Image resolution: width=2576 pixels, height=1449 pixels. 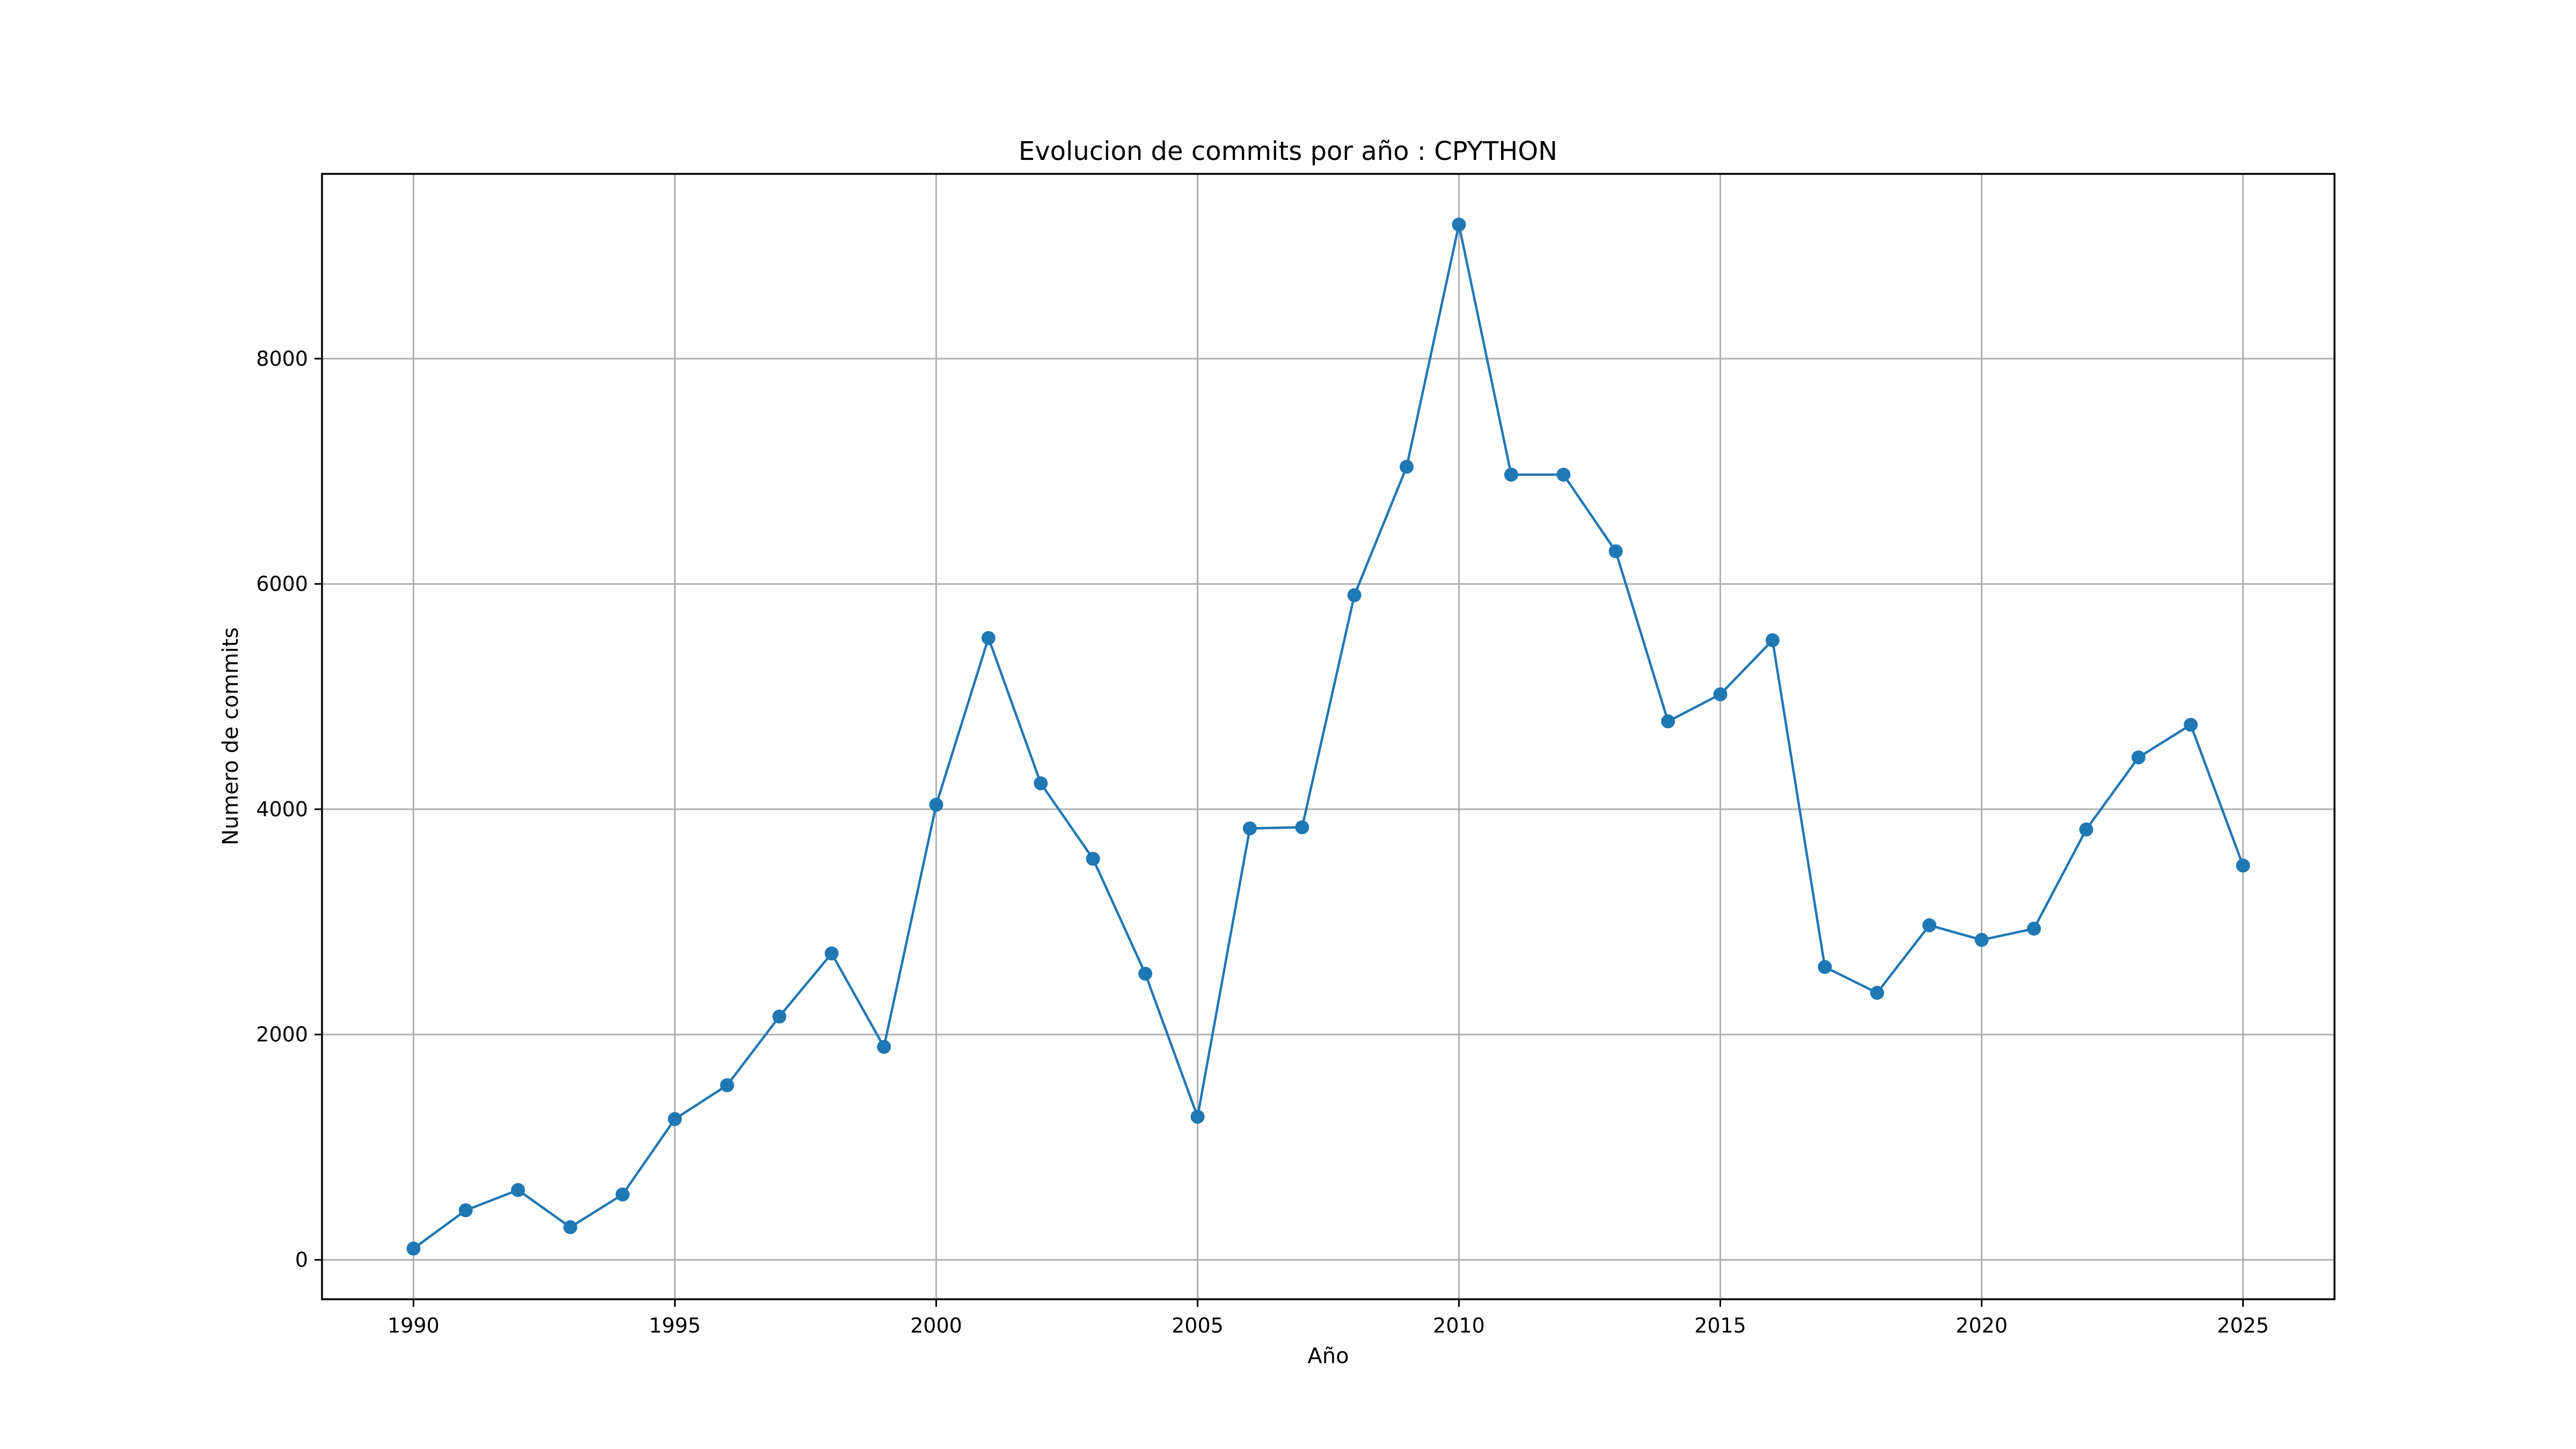 What do you see at coordinates (465, 1210) in the screenshot?
I see `data-point-1991` at bounding box center [465, 1210].